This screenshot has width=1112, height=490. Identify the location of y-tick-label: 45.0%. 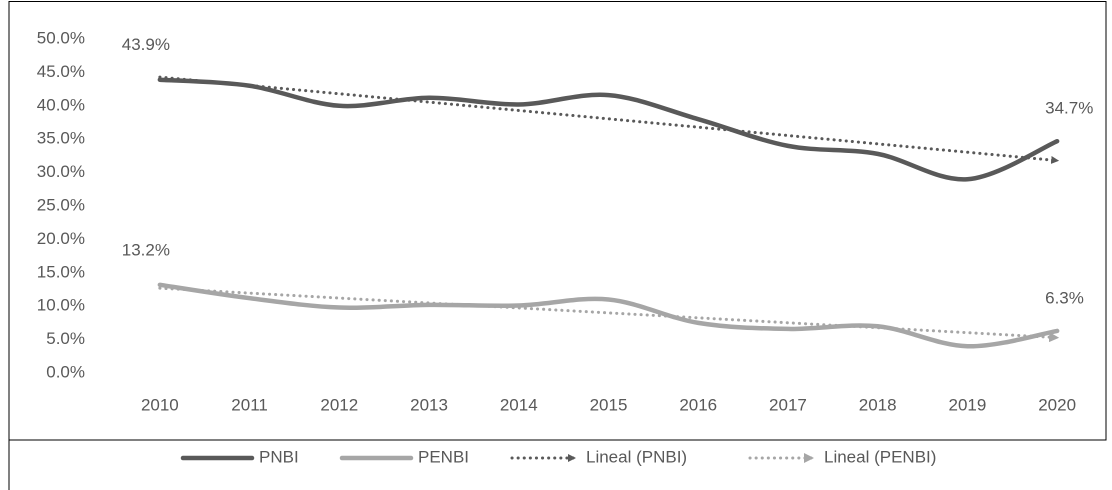
(61, 71).